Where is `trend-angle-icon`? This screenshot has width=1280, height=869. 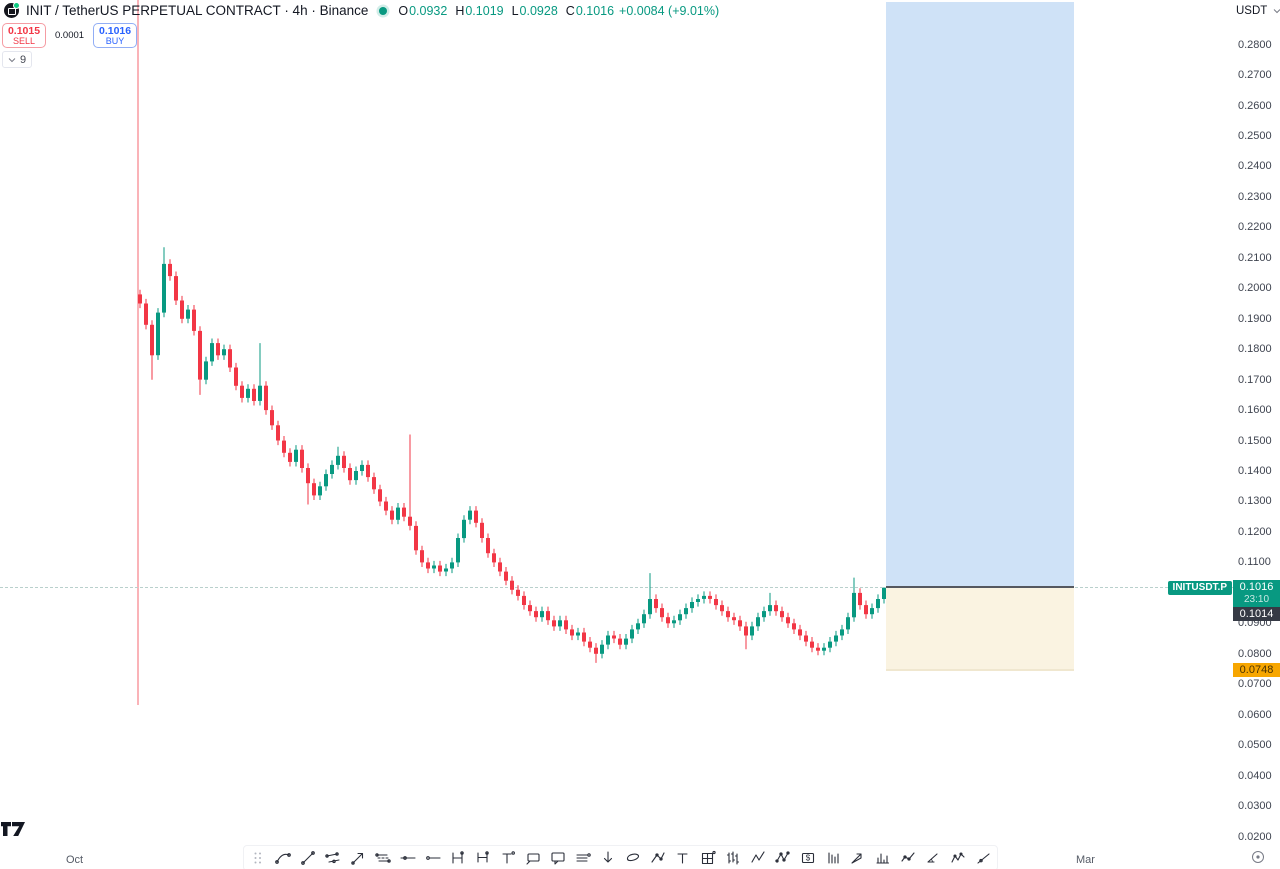
trend-angle-icon is located at coordinates (933, 858).